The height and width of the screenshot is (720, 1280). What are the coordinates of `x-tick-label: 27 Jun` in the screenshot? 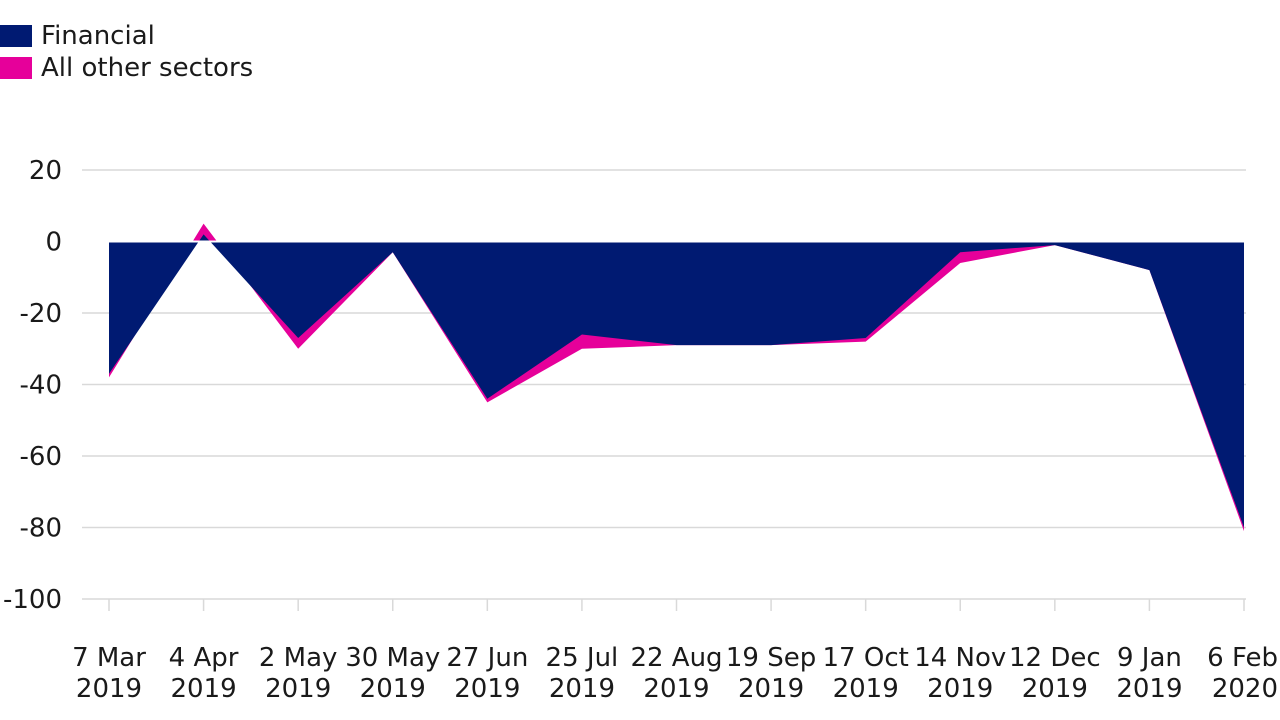 It's located at (487, 658).